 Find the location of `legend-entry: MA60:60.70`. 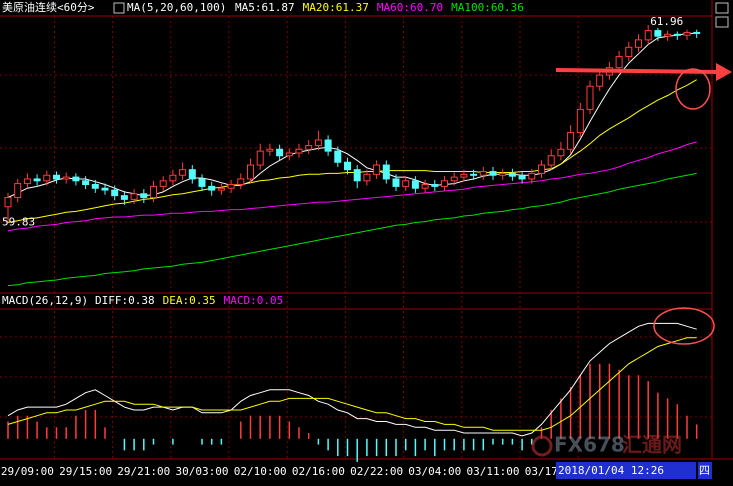

legend-entry: MA60:60.70 is located at coordinates (410, 7).